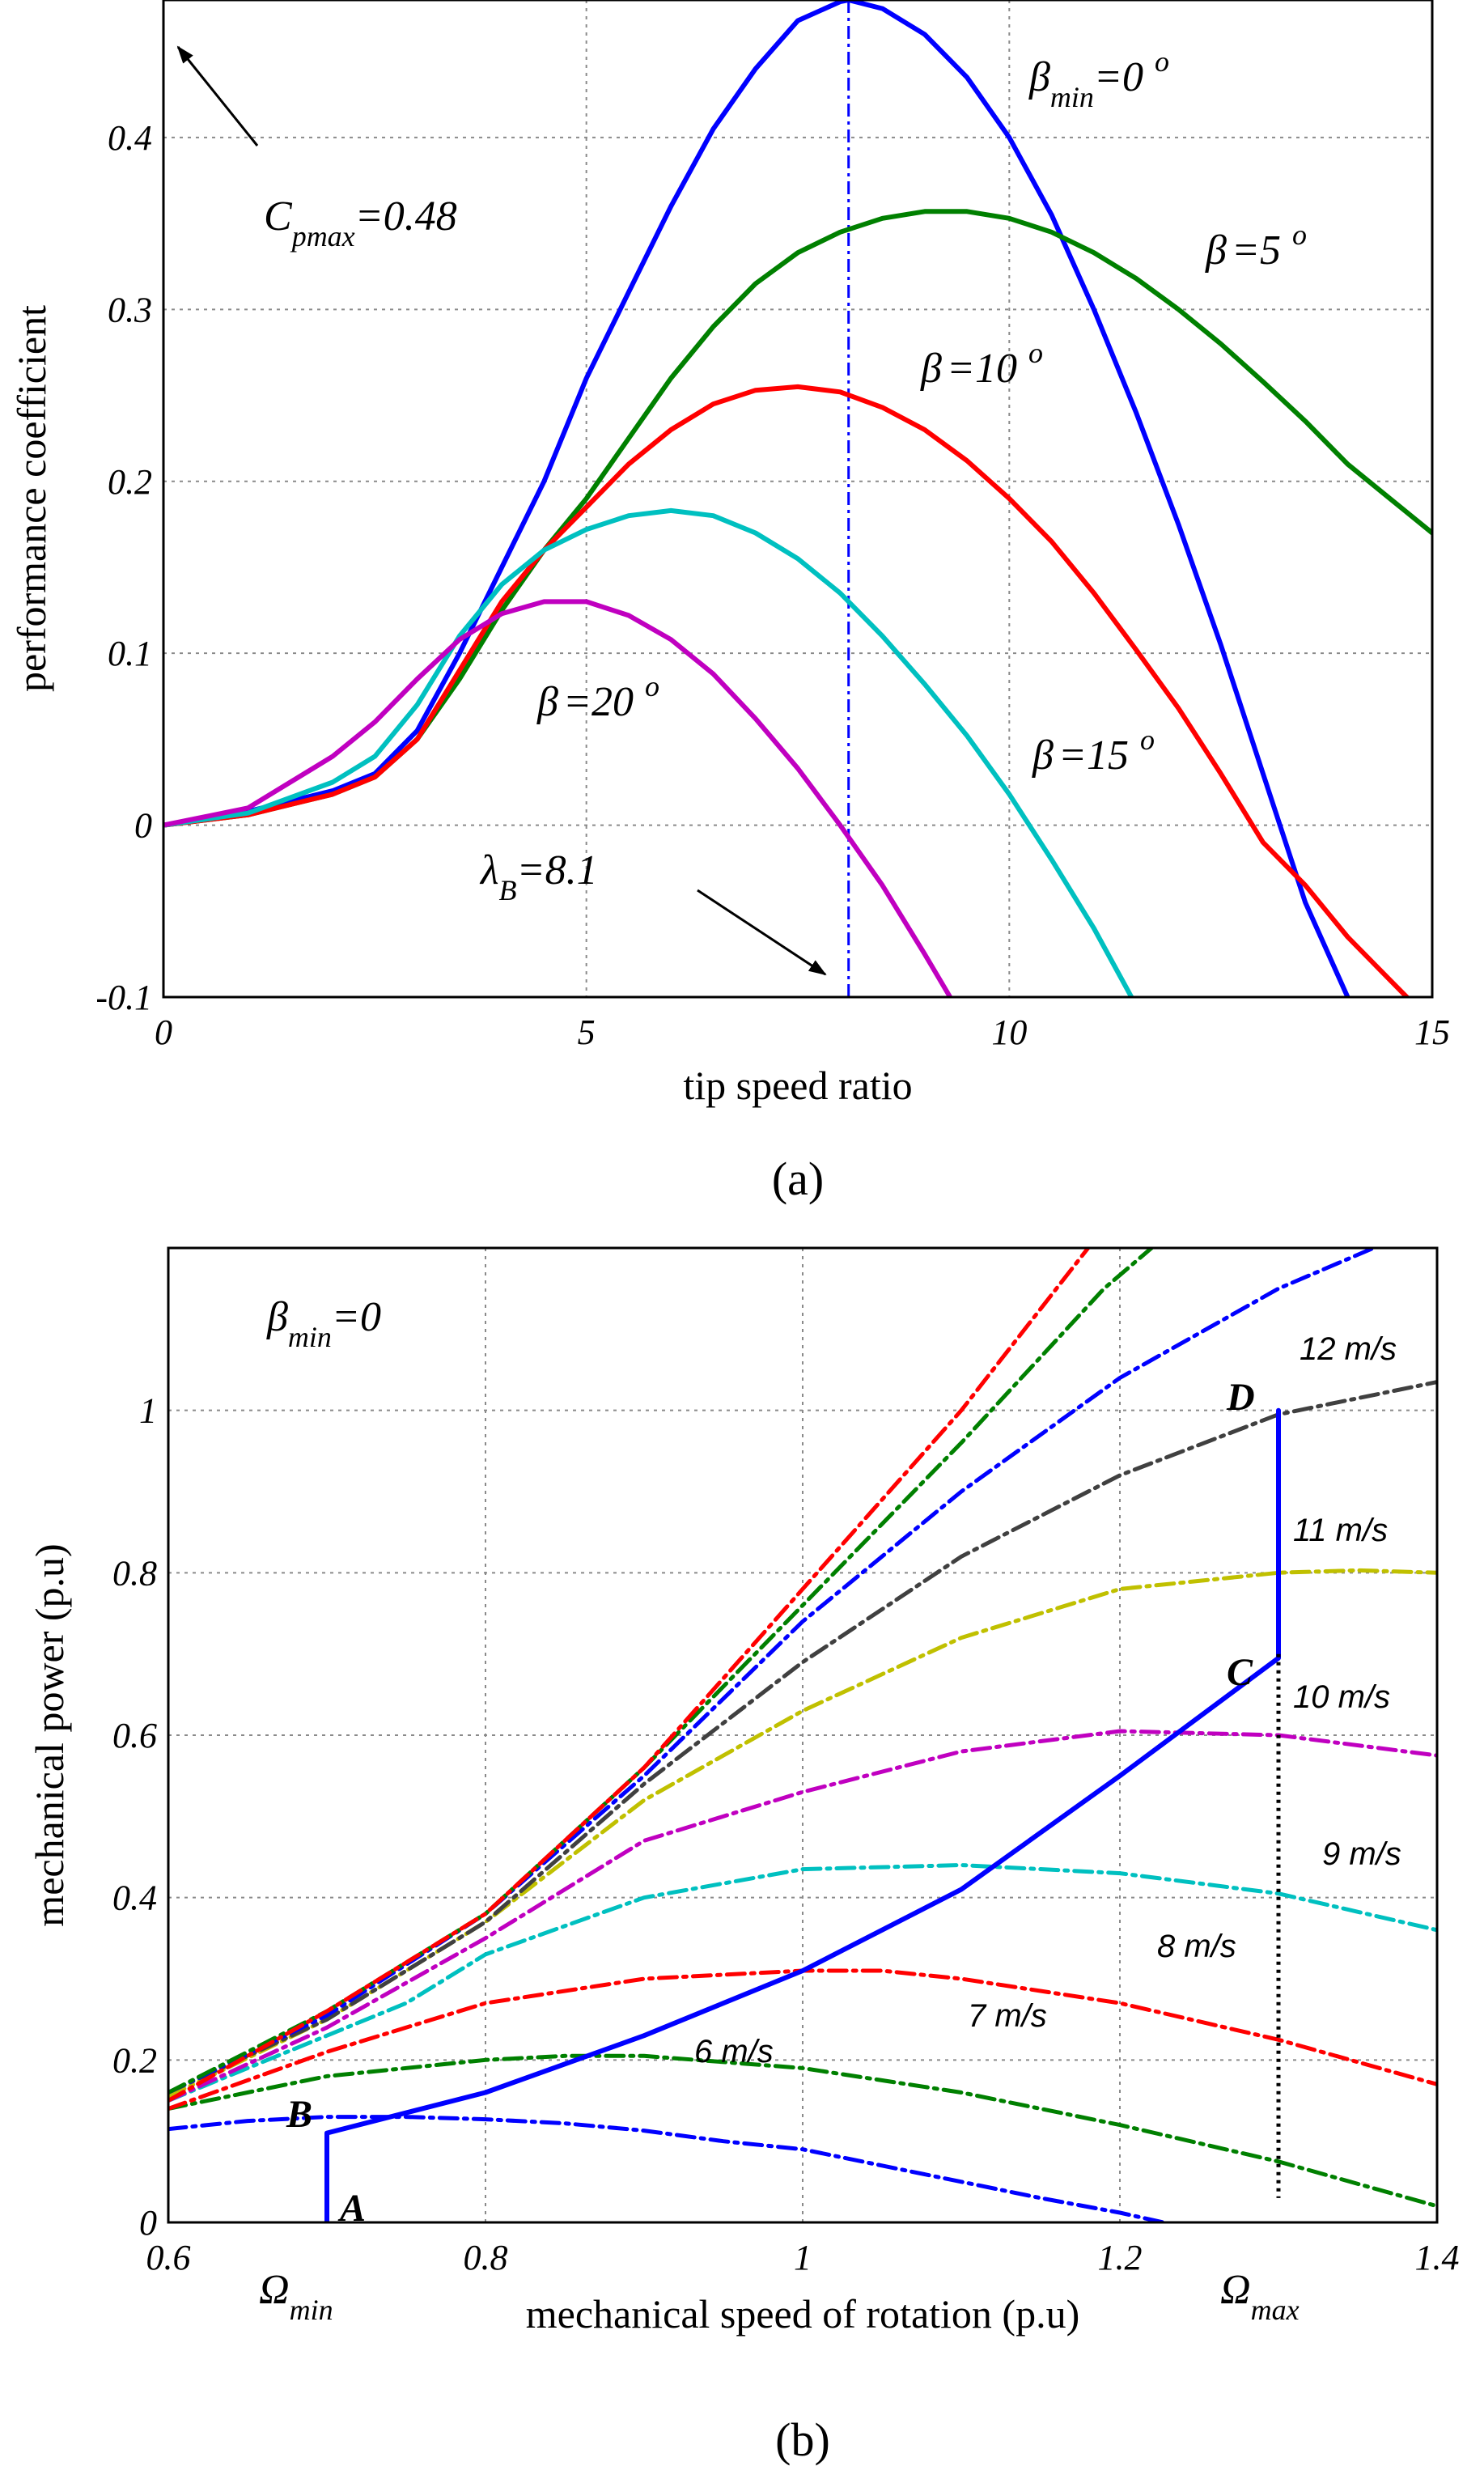  What do you see at coordinates (361, 223) in the screenshot?
I see `annotation-cpmax: Cpmax=0.48` at bounding box center [361, 223].